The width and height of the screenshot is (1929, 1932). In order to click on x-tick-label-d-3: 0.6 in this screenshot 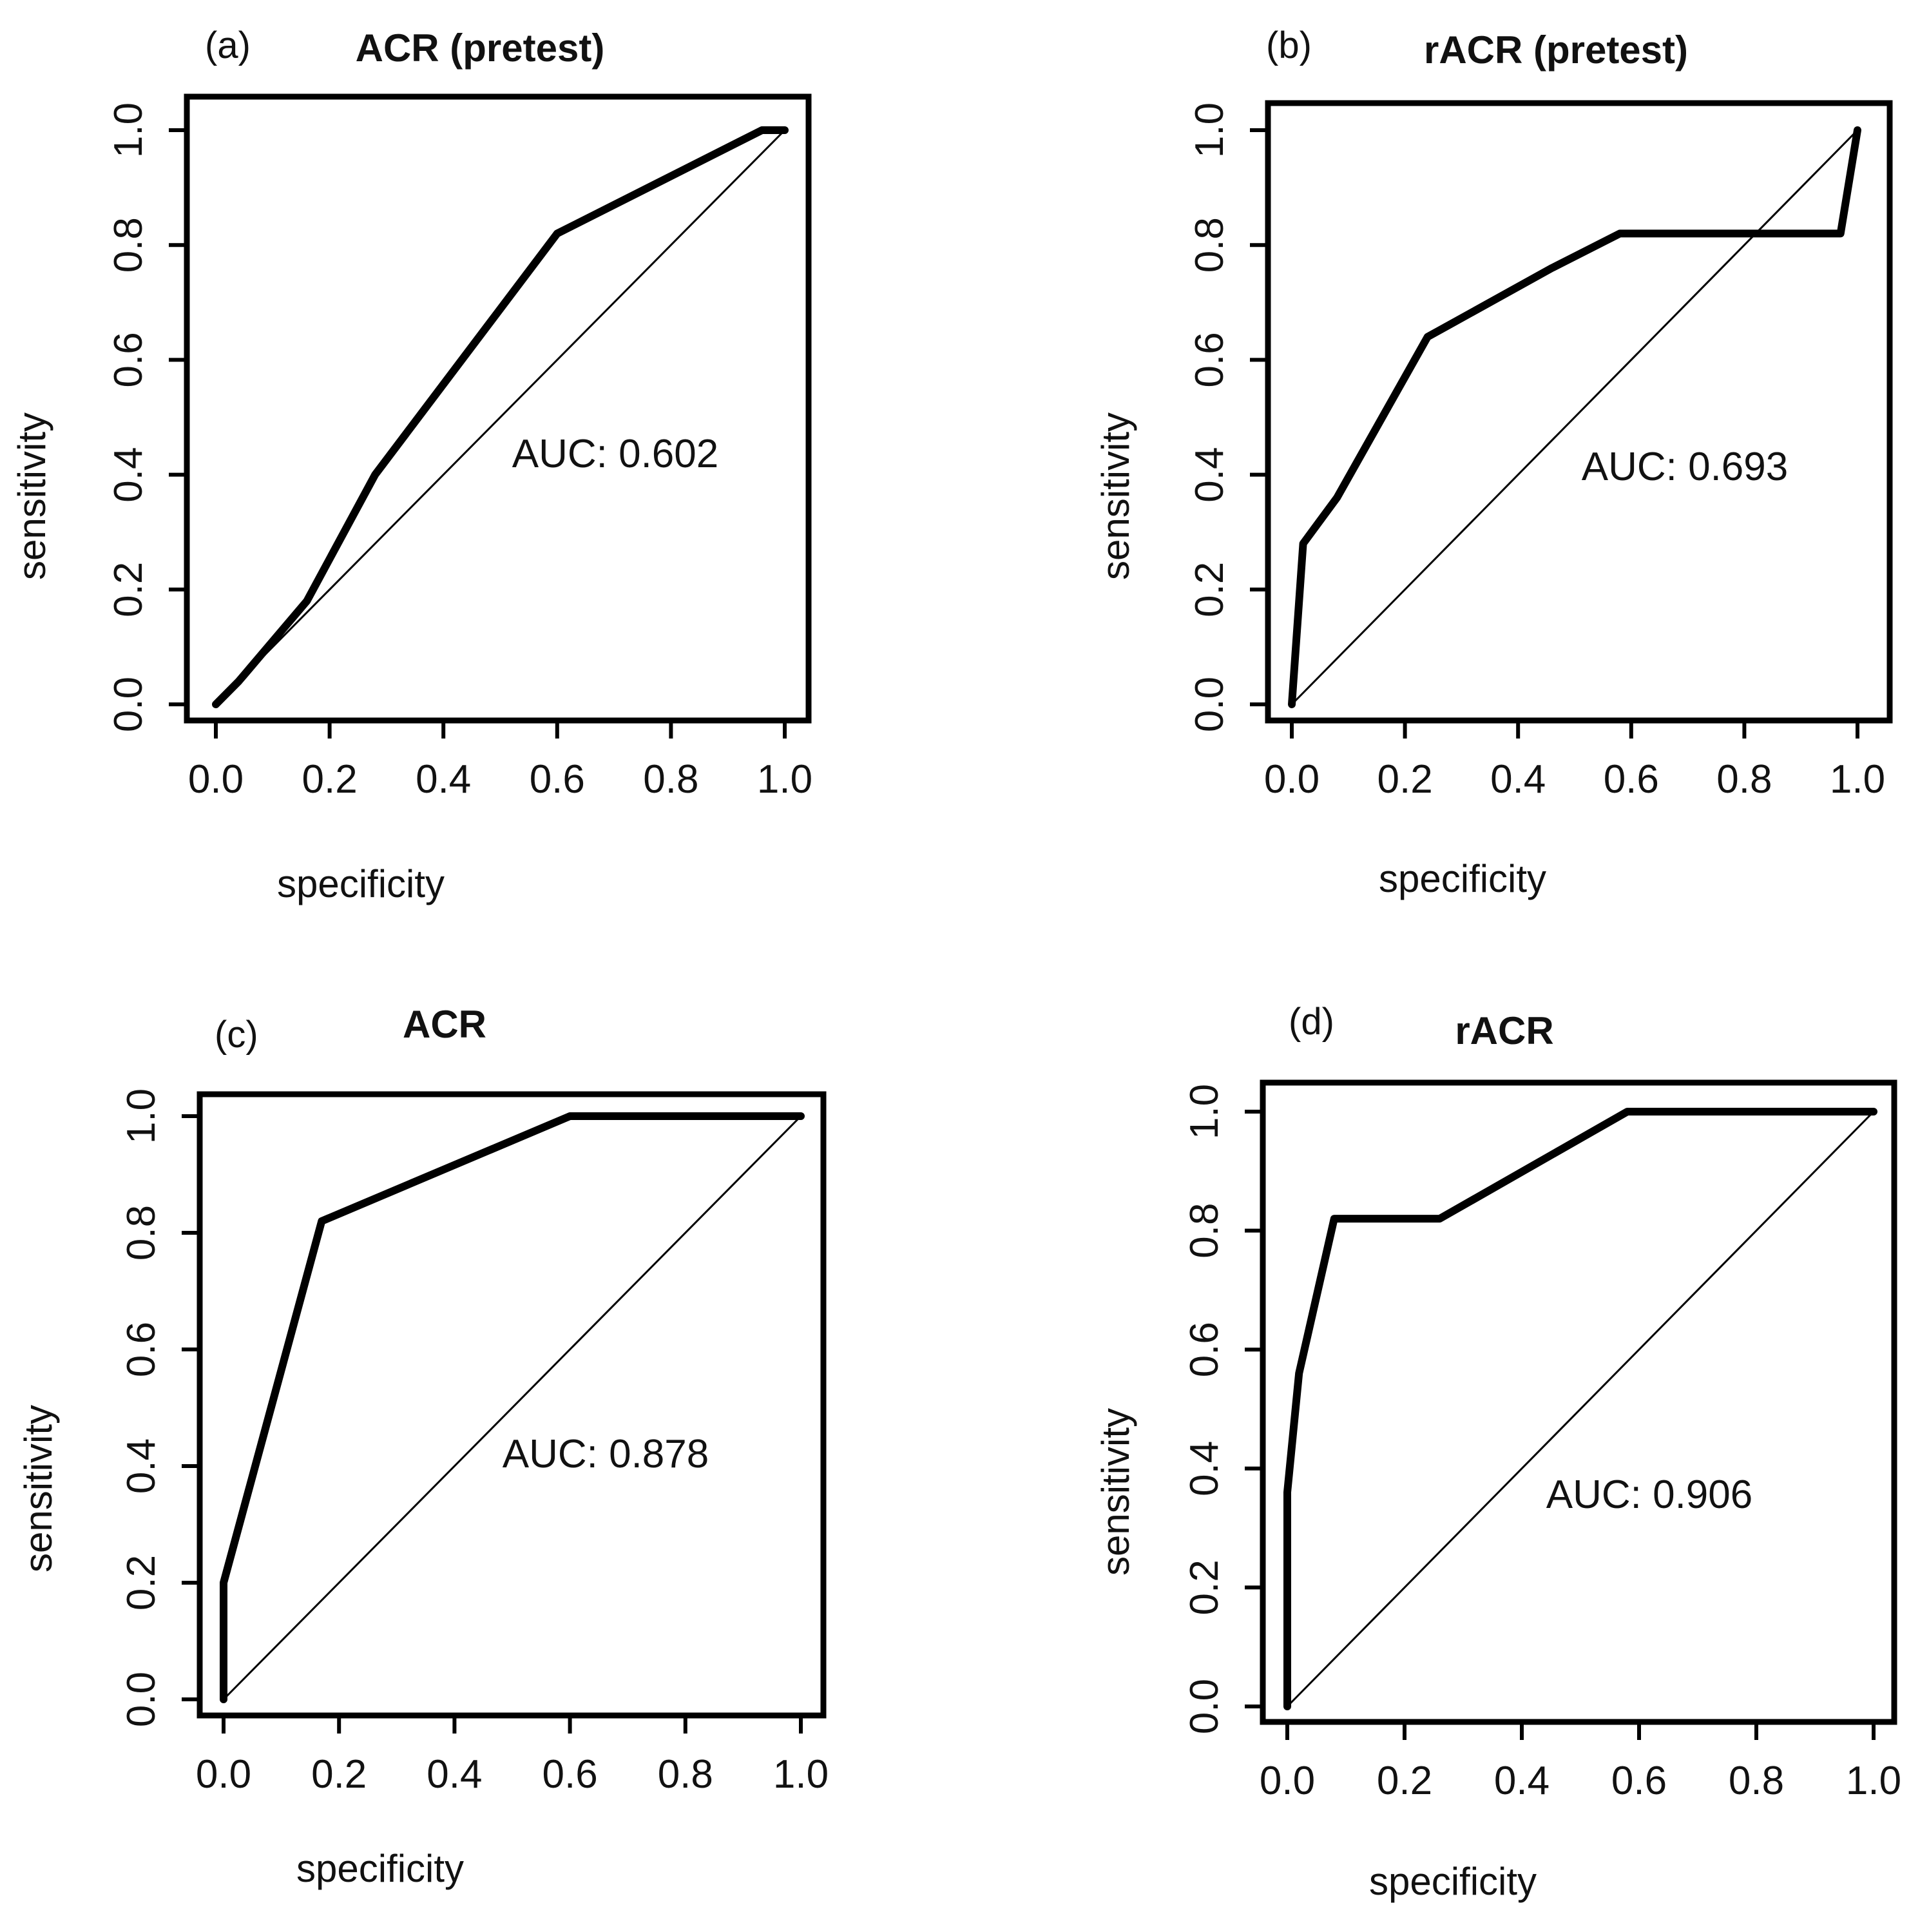, I will do `click(1639, 1781)`.